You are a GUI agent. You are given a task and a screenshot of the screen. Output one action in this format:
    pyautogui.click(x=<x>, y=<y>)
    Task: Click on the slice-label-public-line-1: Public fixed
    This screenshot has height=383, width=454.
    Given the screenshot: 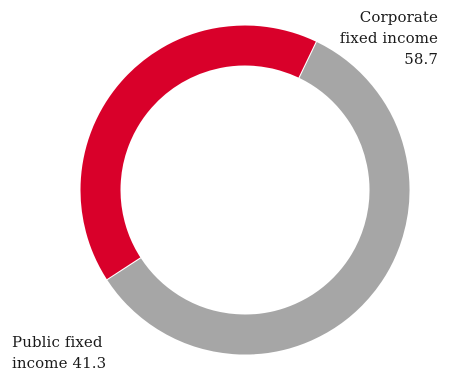 What is the action you would take?
    pyautogui.click(x=57, y=342)
    